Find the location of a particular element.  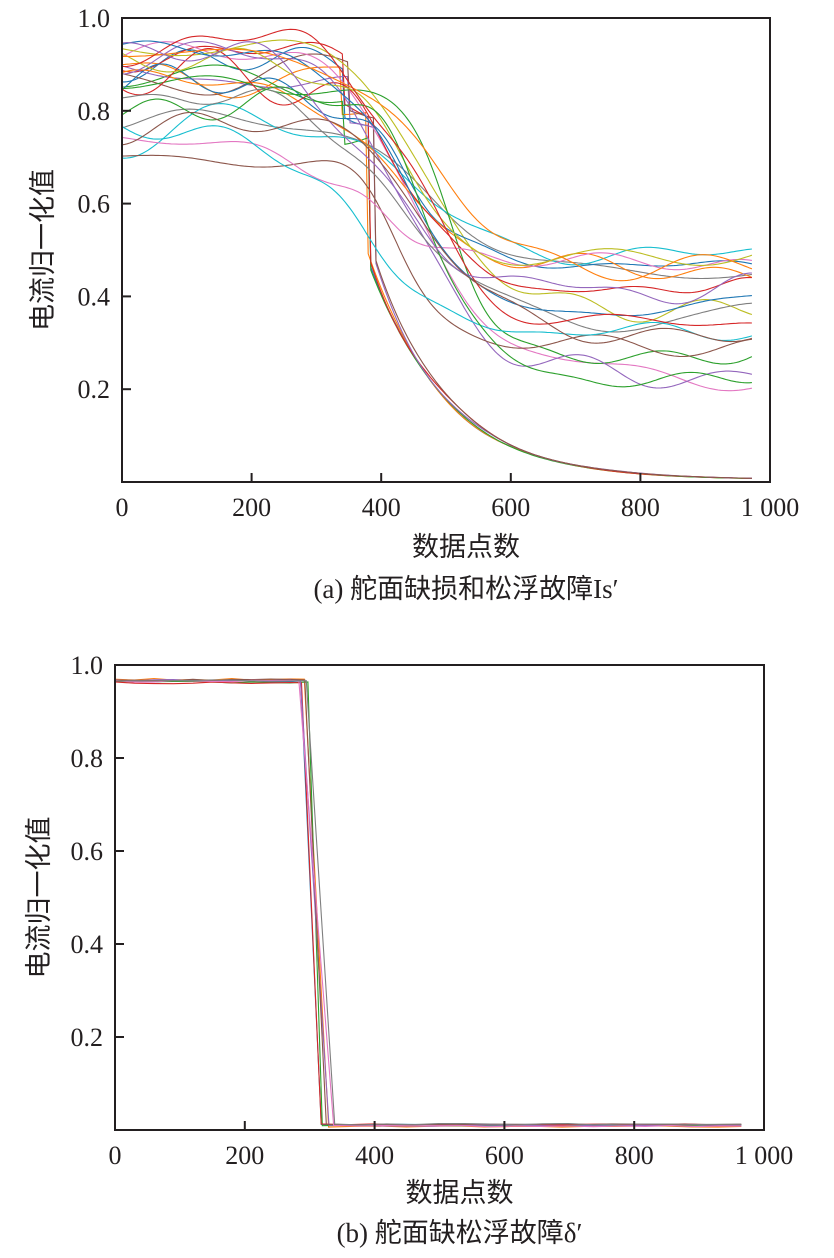

chart-b-caption: (b) 舵面缺松浮故障δ′ is located at coordinates (460, 1233).